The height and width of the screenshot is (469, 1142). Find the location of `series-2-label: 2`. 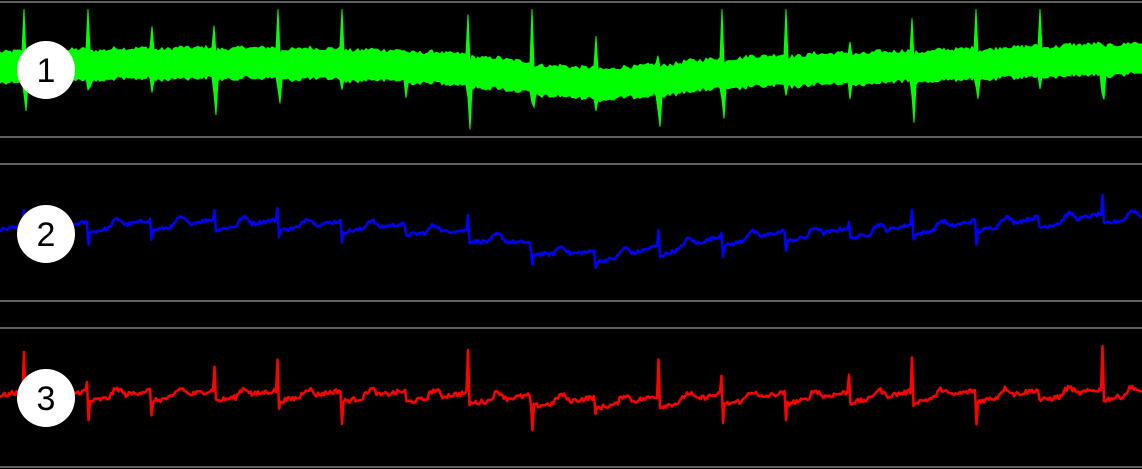

series-2-label: 2 is located at coordinates (46, 235).